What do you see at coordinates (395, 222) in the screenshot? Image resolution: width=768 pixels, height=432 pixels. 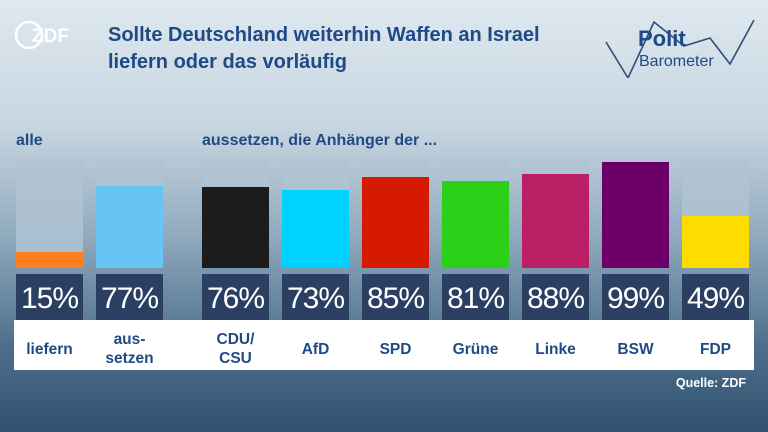 I see `bar-spd` at bounding box center [395, 222].